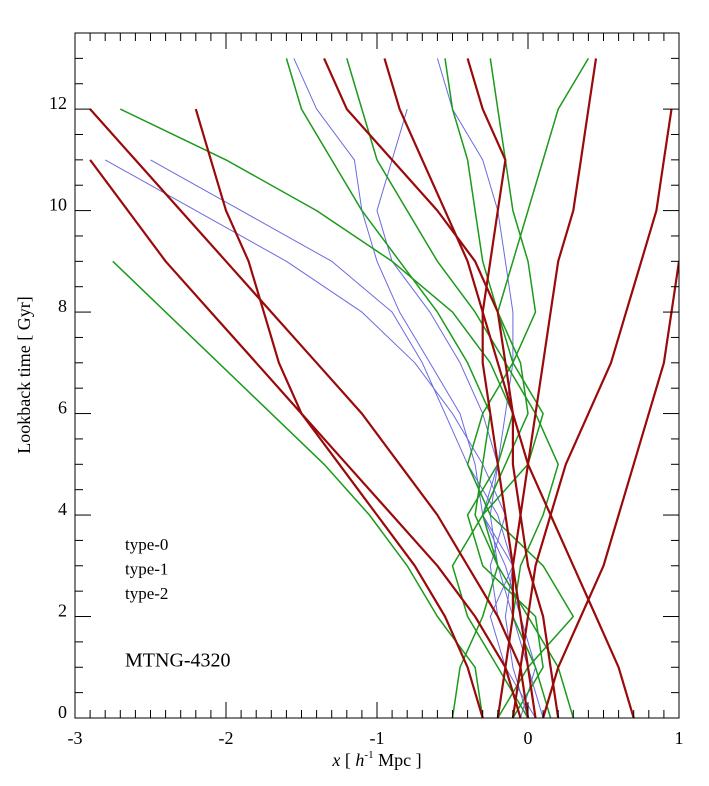 Image resolution: width=709 pixels, height=786 pixels. What do you see at coordinates (62, 611) in the screenshot?
I see `y-tick-label: 2` at bounding box center [62, 611].